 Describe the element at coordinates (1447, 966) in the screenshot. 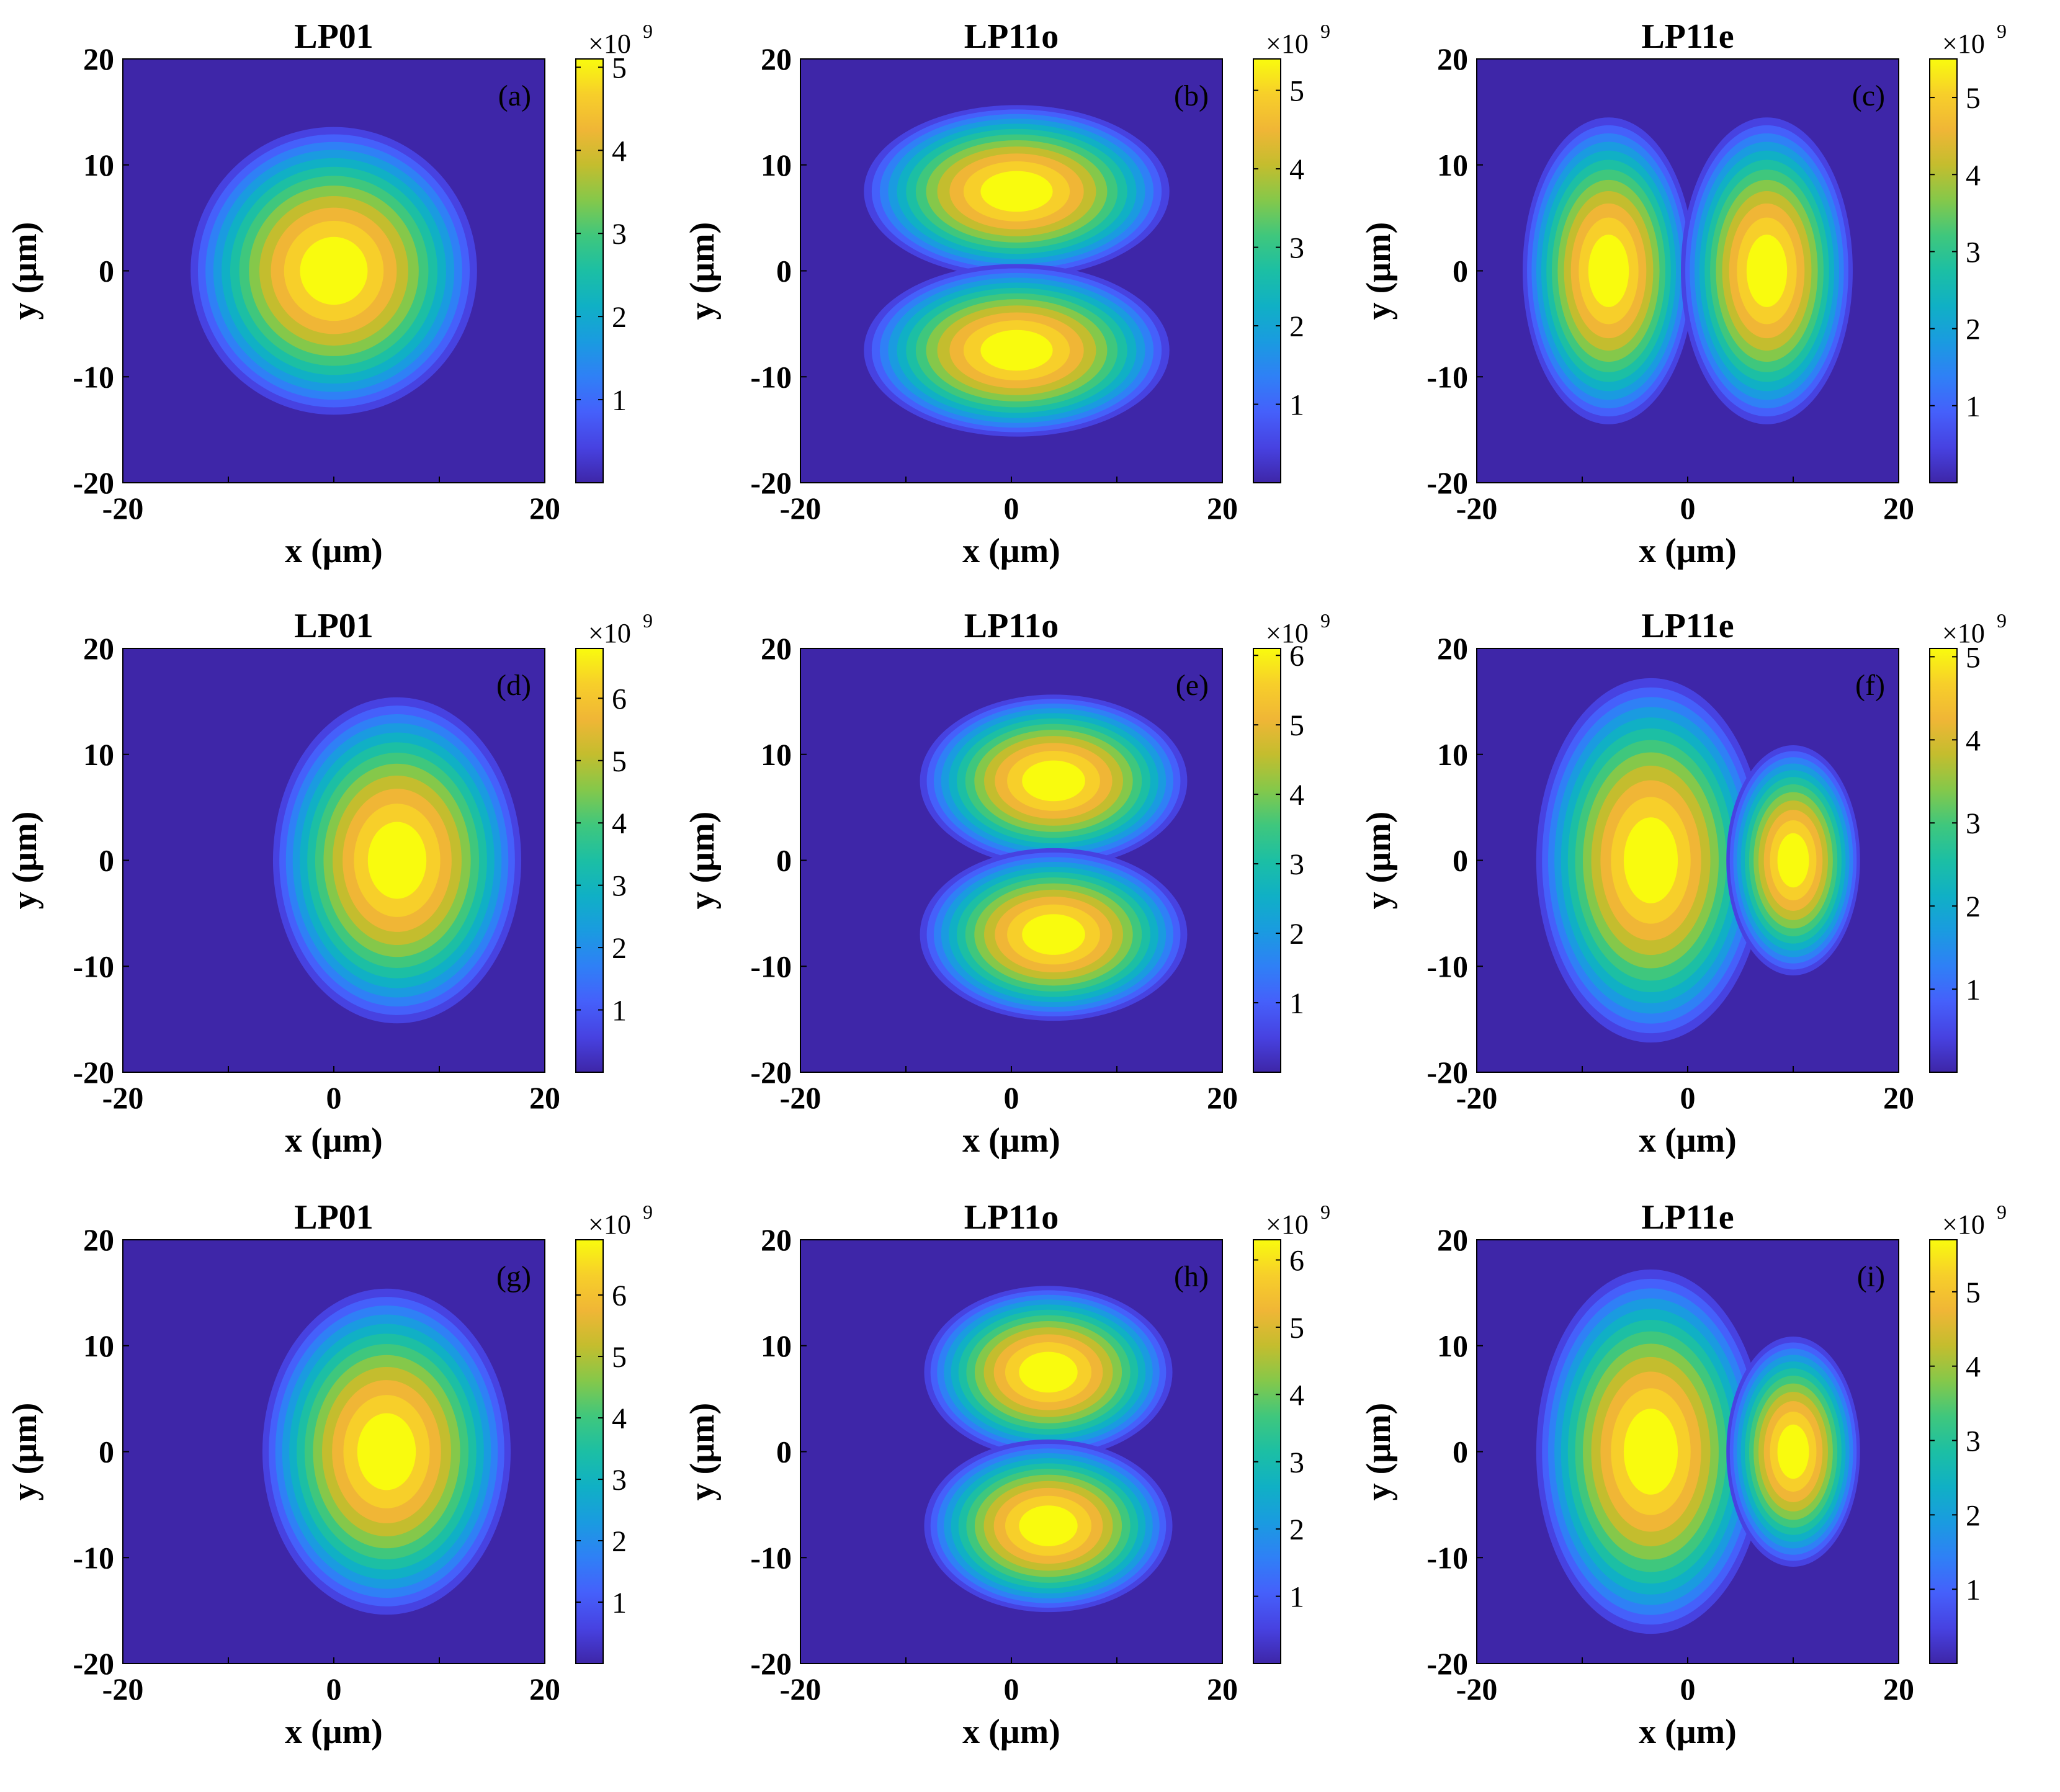

I see `y-tick-label: -10` at that location.